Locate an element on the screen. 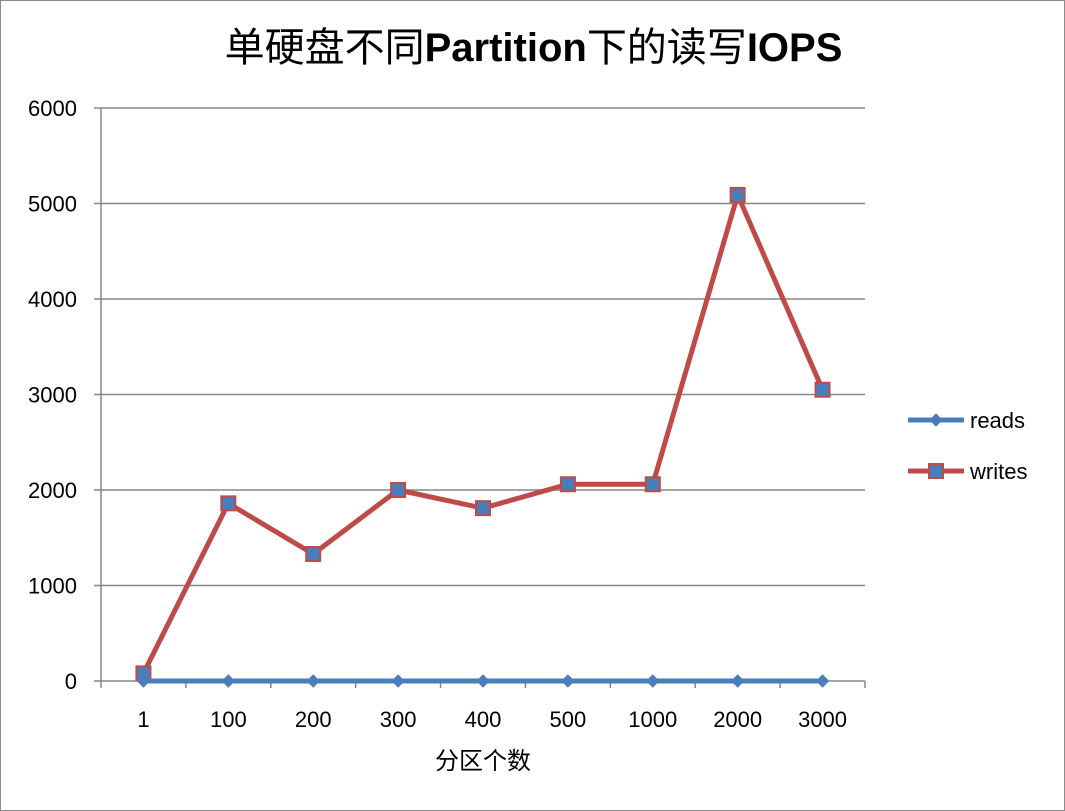  series-reads is located at coordinates (483, 681).